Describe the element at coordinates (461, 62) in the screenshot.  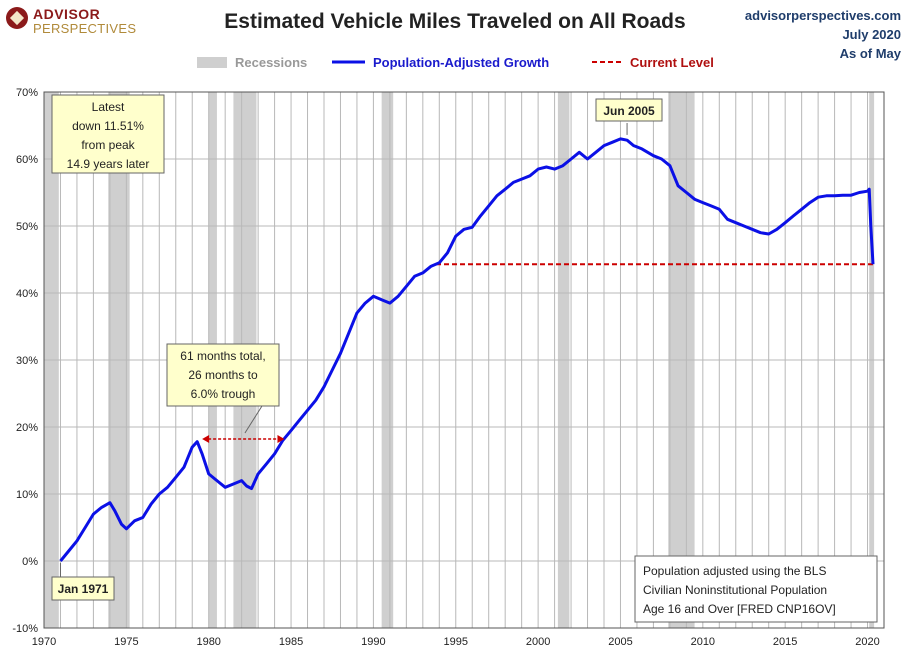
I see `legend-series-label: Population-Adjusted Growth` at that location.